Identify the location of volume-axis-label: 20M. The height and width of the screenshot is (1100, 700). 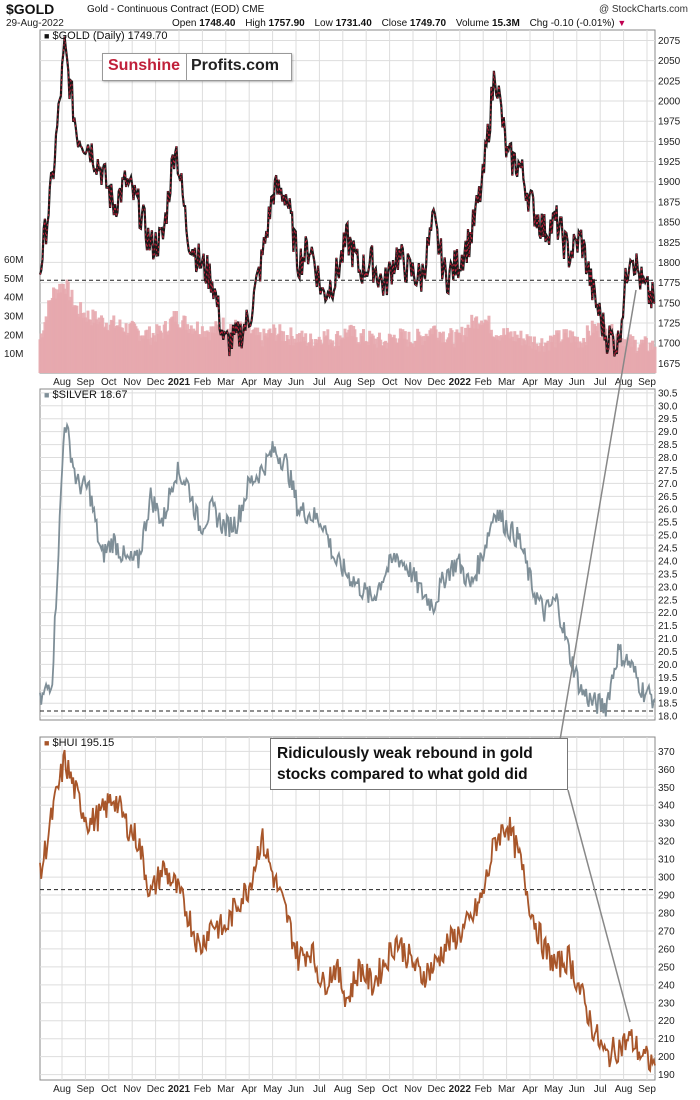
(13, 335).